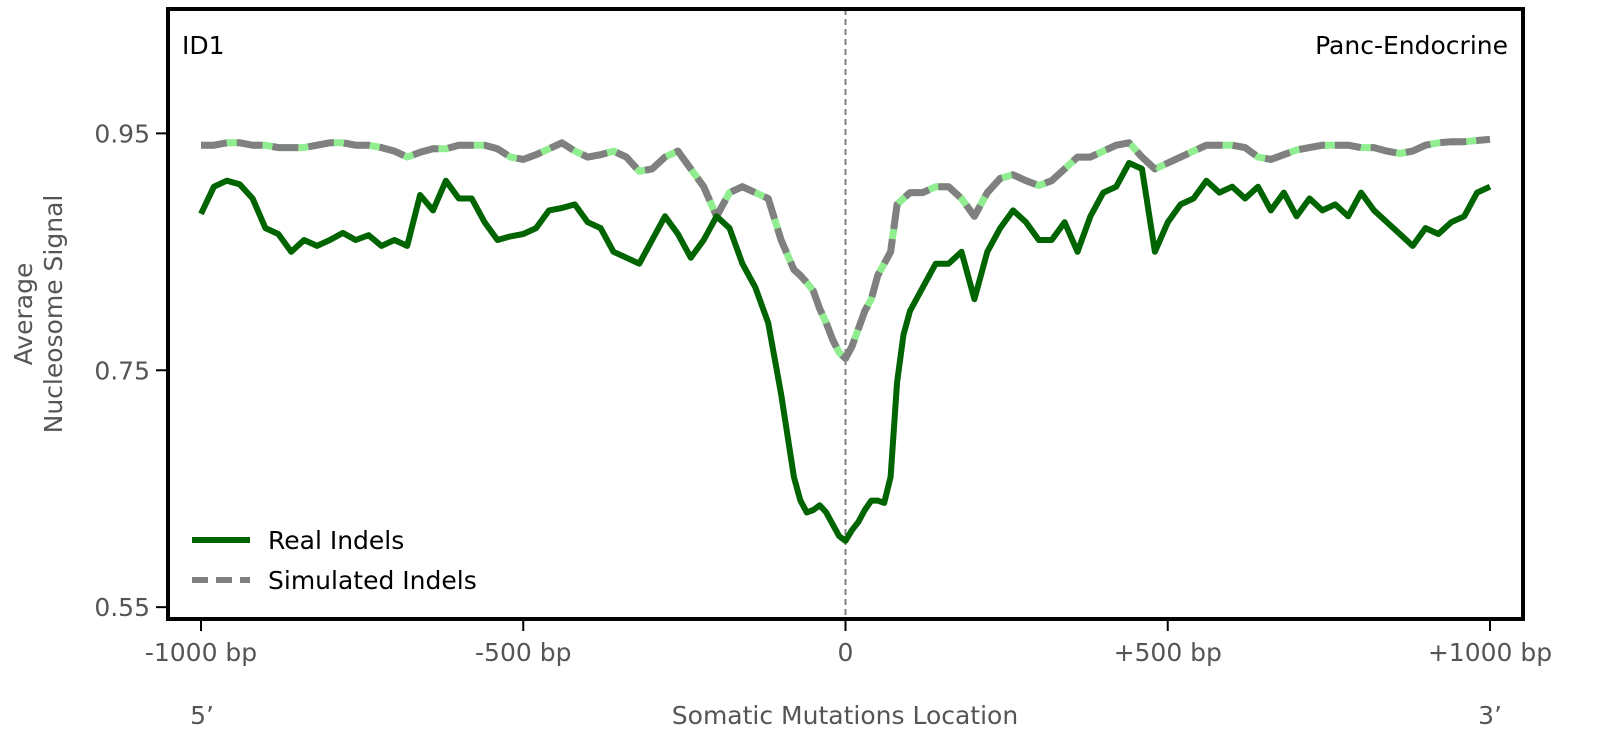  I want to click on strand-label-left: 5’, so click(202, 715).